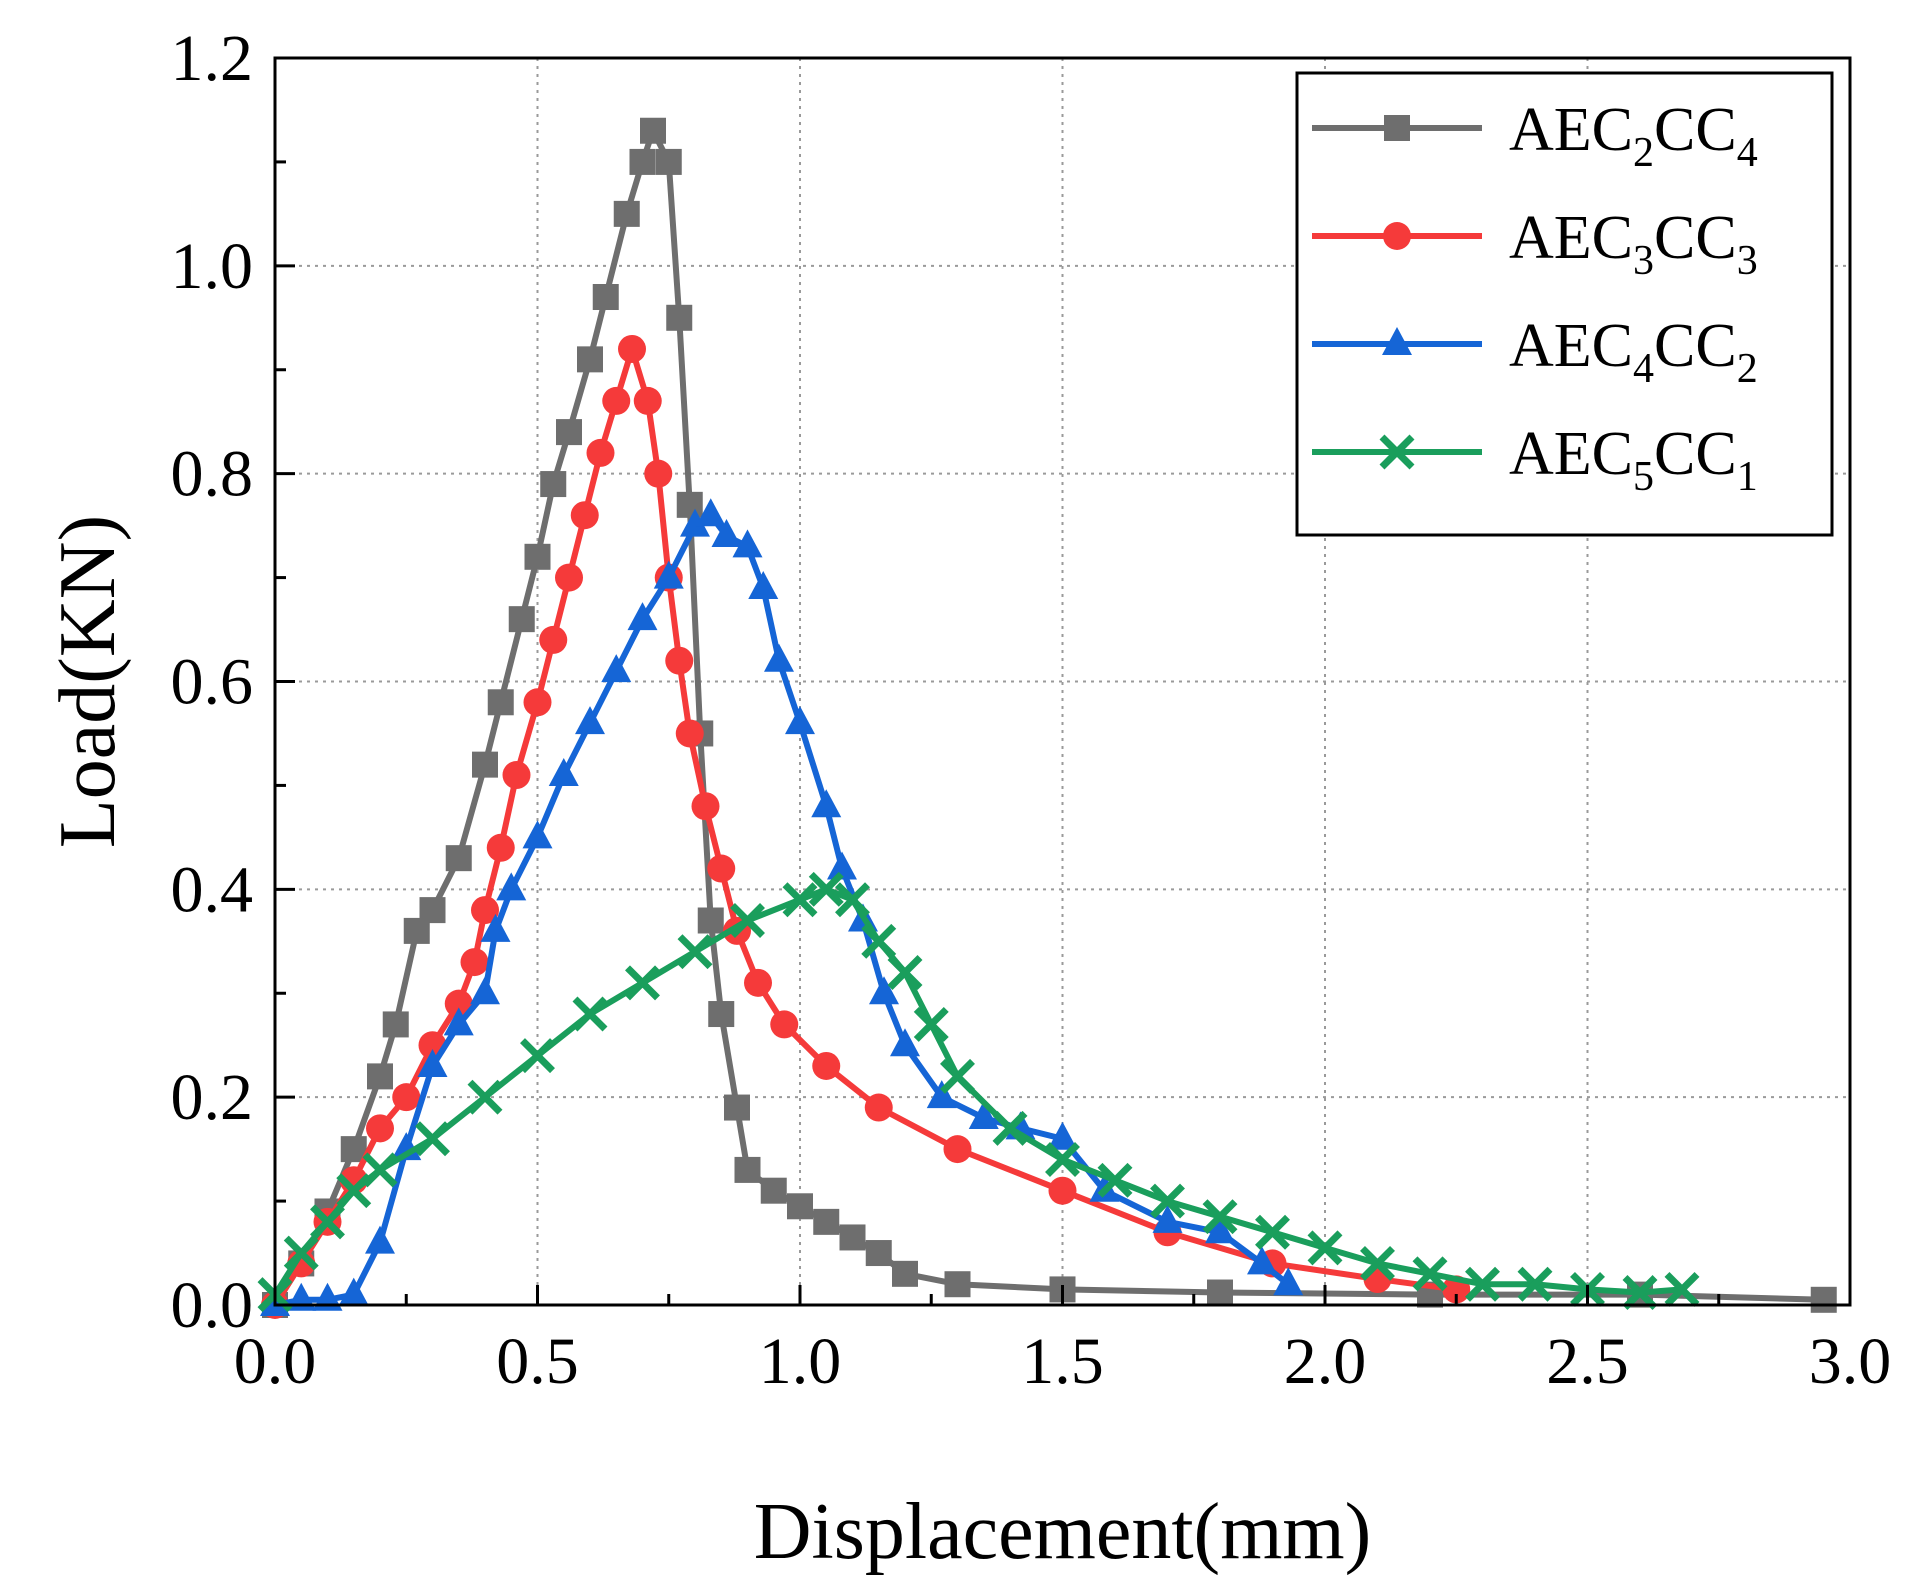  Describe the element at coordinates (212, 1305) in the screenshot. I see `y-tick-label: 0.0` at that location.